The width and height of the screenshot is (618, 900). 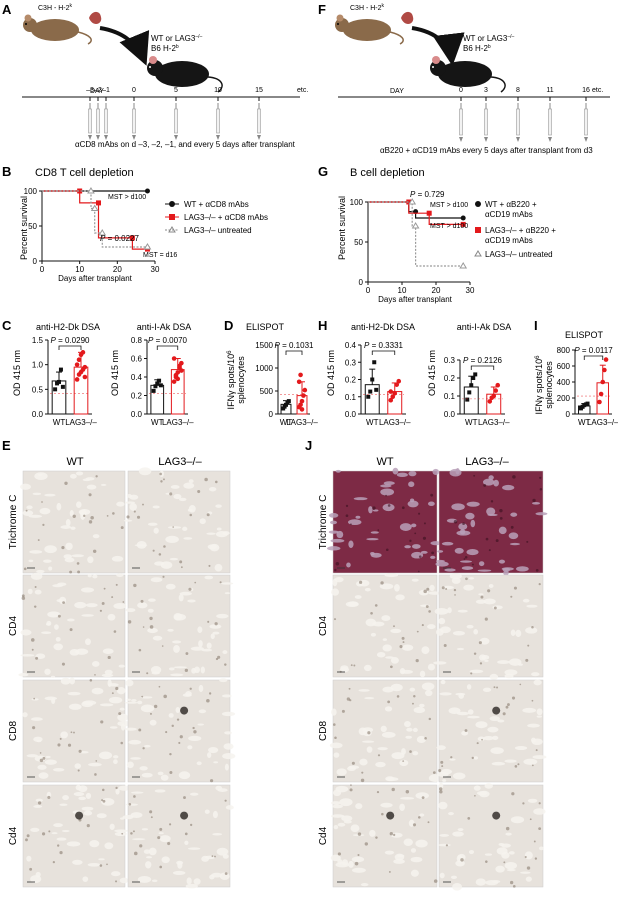 I want to click on p-value: P = 0.3331, so click(x=383, y=345).